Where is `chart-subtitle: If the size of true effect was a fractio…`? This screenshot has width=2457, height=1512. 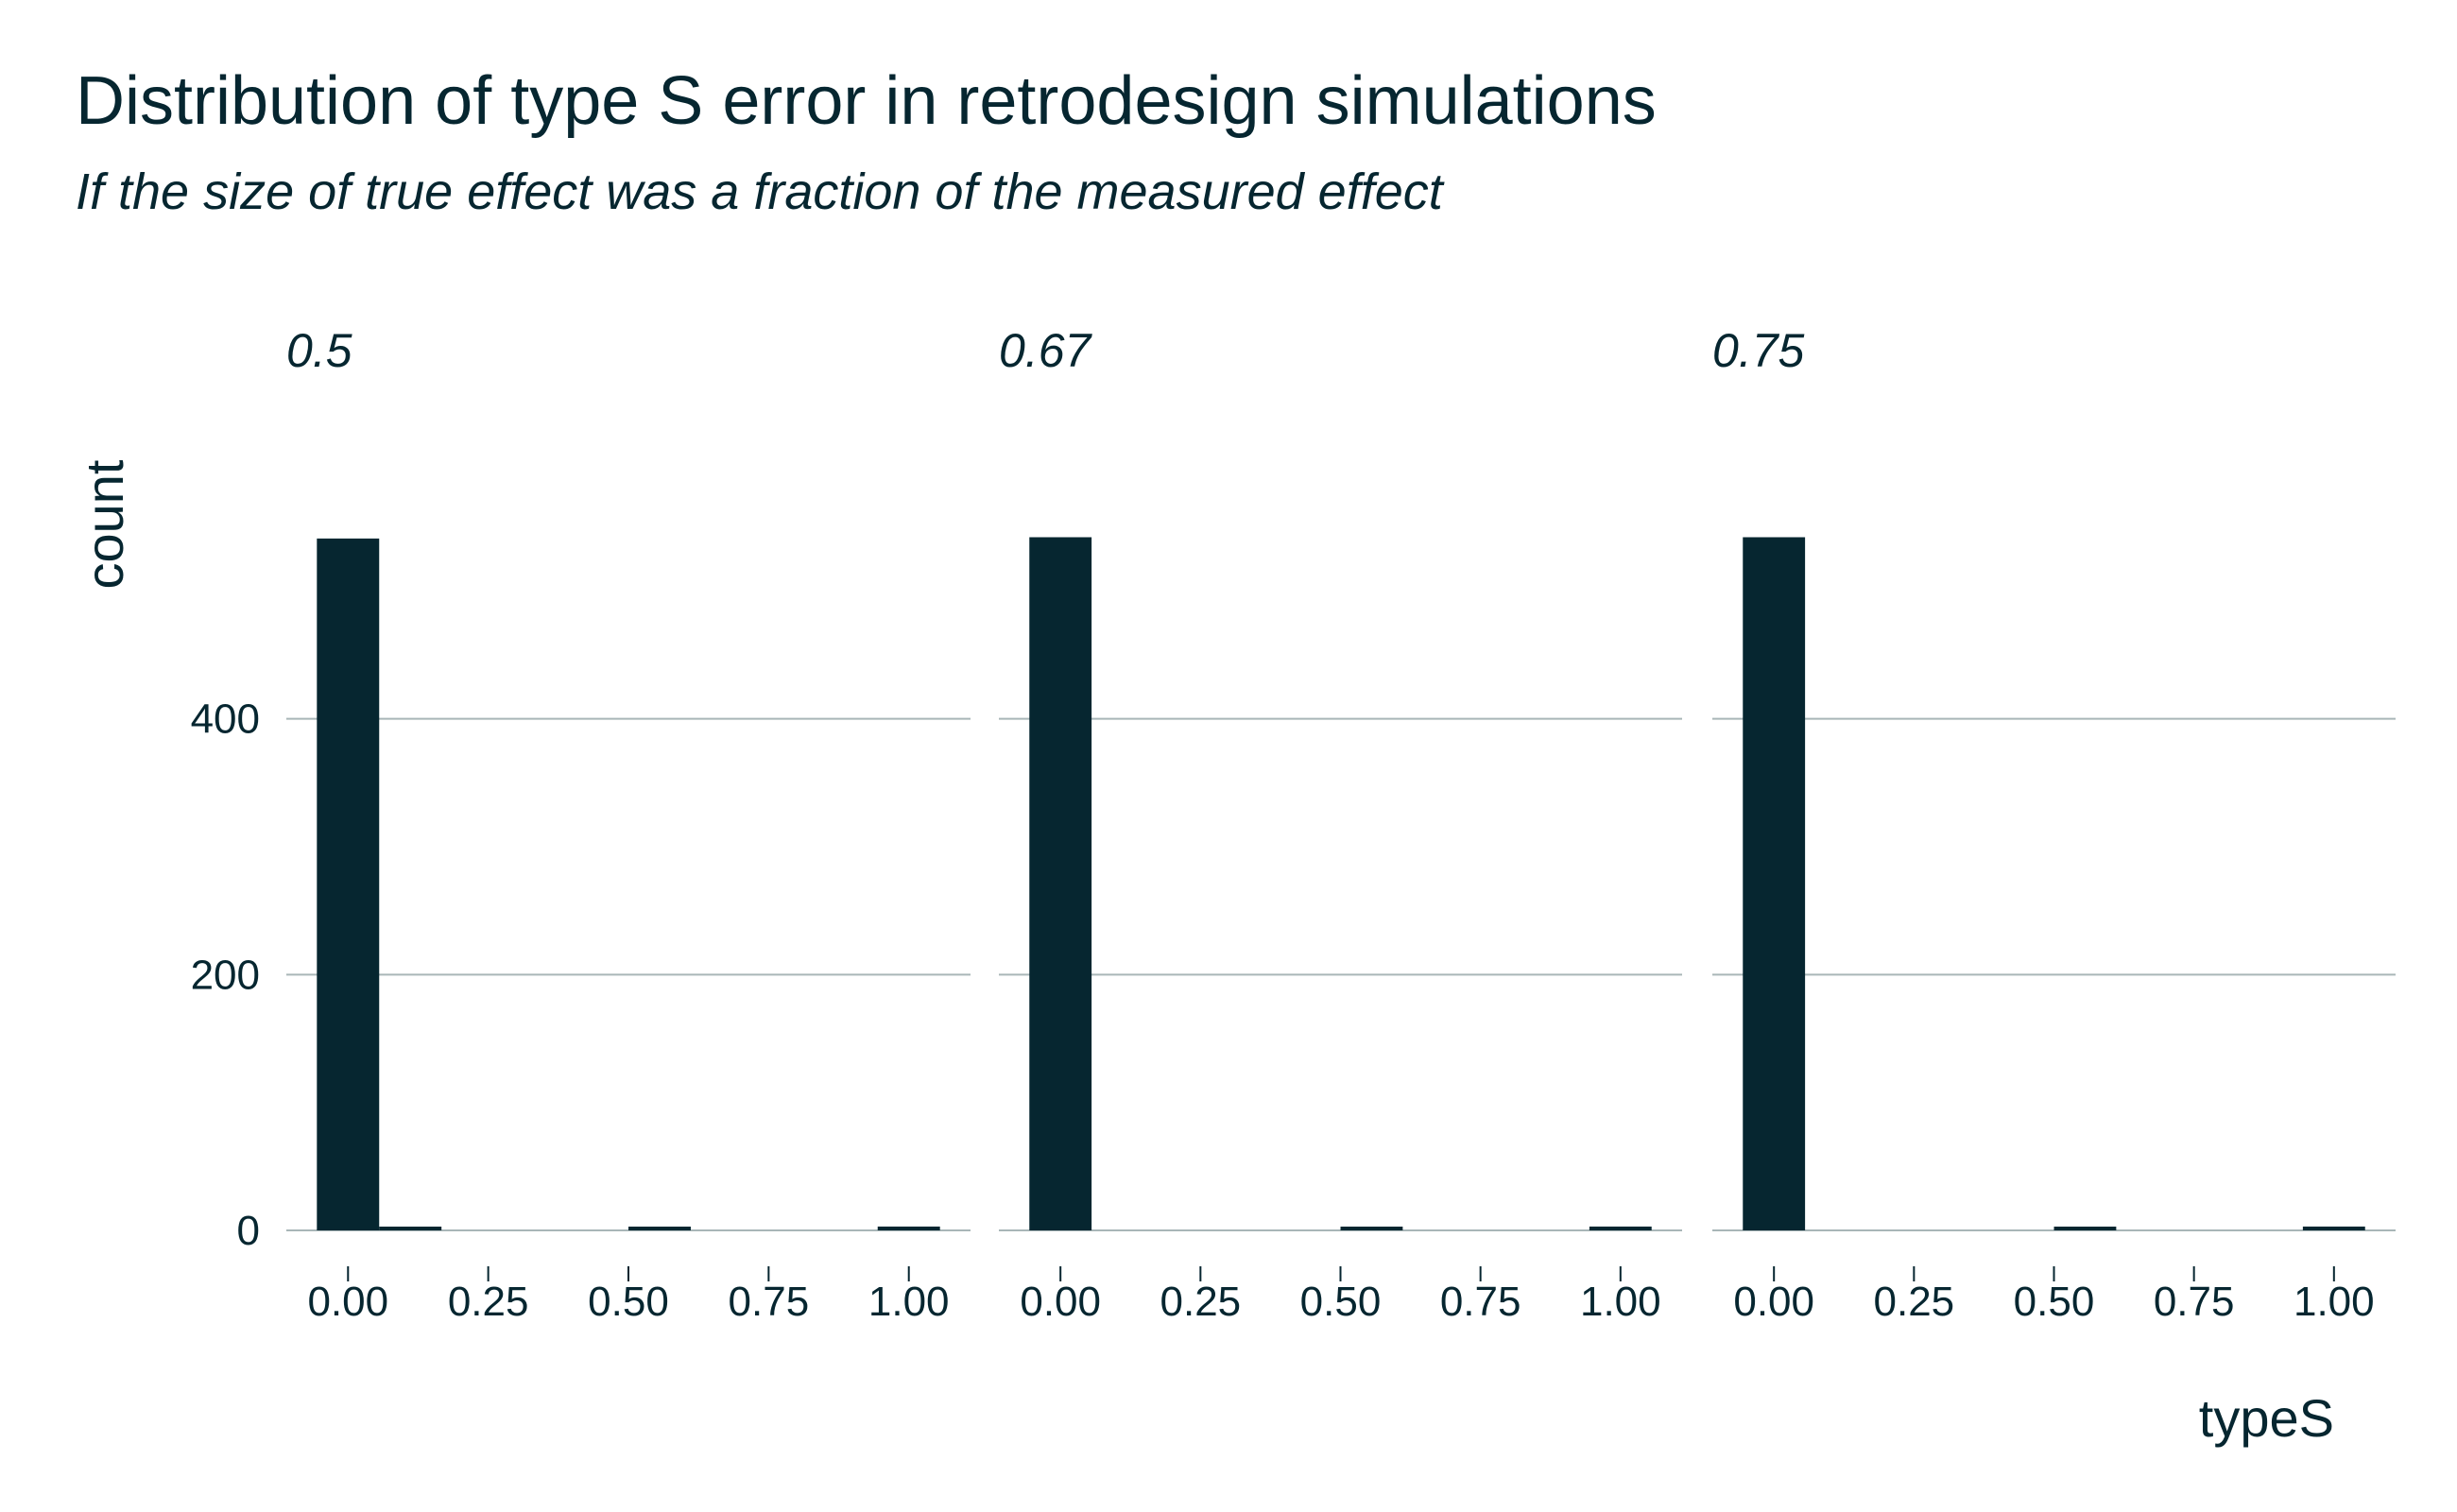 chart-subtitle: If the size of true effect was a fractio… is located at coordinates (759, 191).